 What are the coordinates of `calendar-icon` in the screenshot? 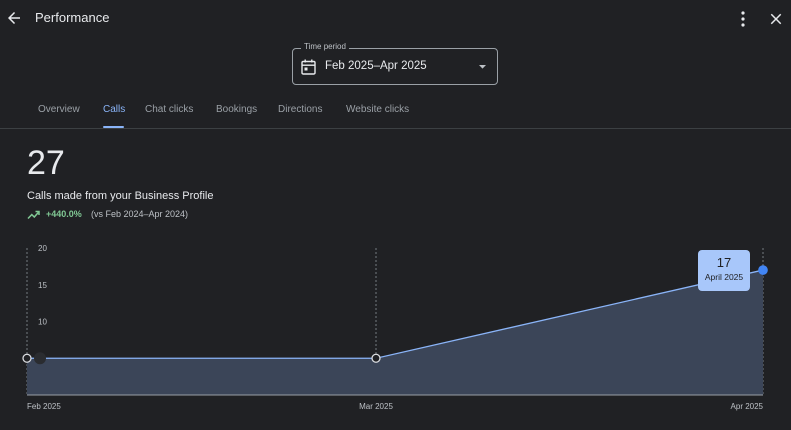 It's located at (308, 67).